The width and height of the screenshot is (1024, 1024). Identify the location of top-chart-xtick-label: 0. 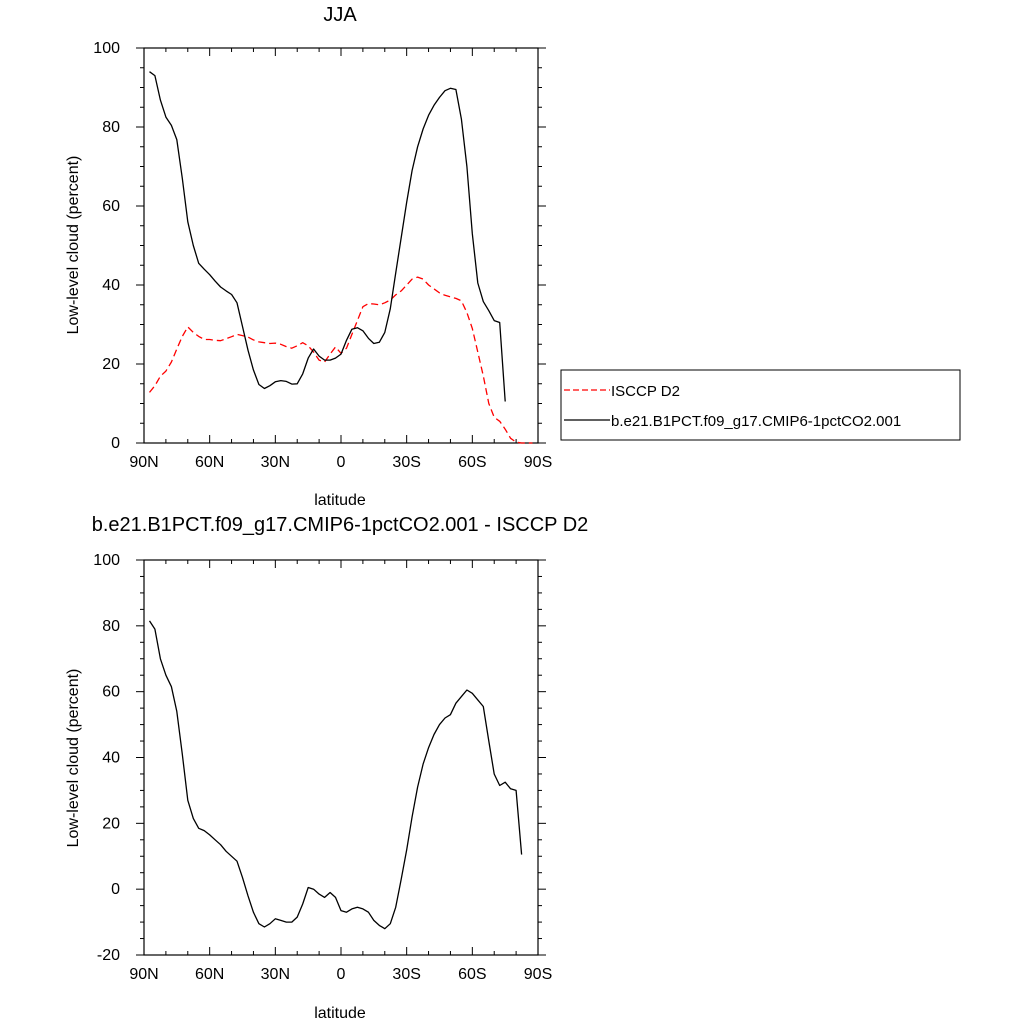
(341, 462).